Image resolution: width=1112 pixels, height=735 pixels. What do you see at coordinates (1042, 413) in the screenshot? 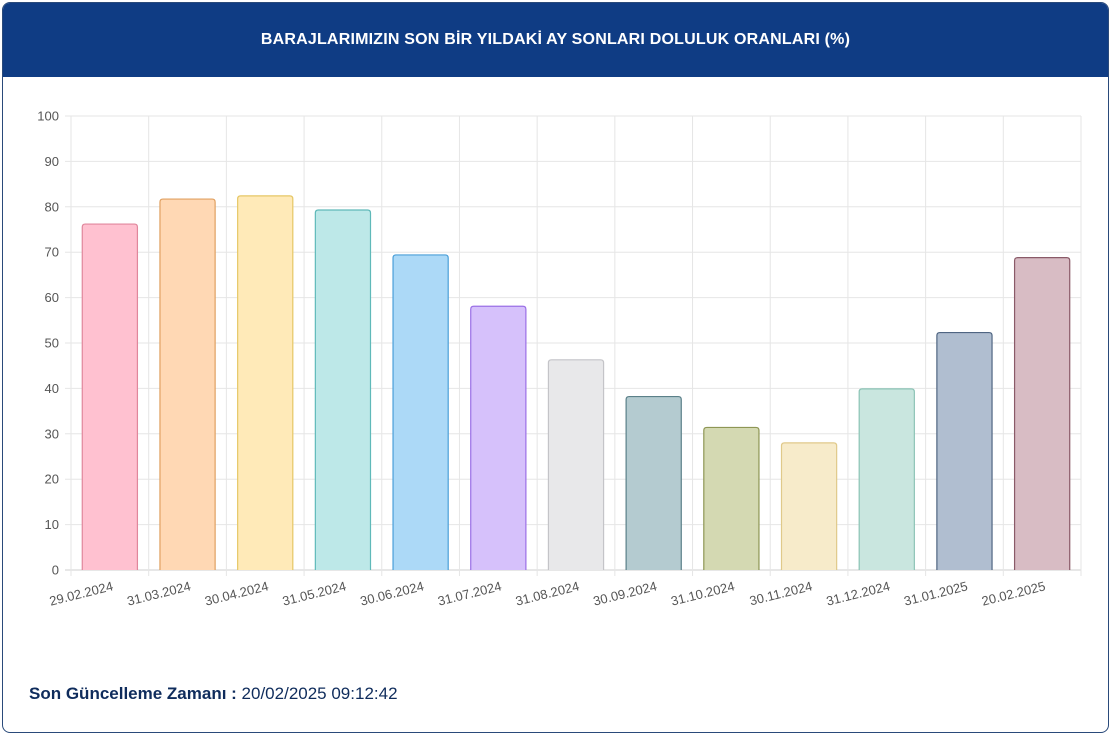
I see `bar-20.02.2025` at bounding box center [1042, 413].